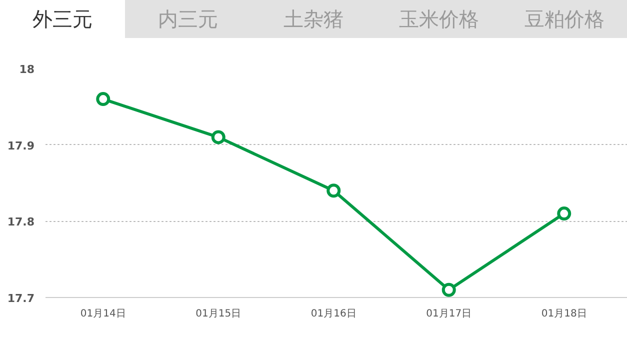  Describe the element at coordinates (333, 314) in the screenshot. I see `x-tick-label: 01月16日` at that location.